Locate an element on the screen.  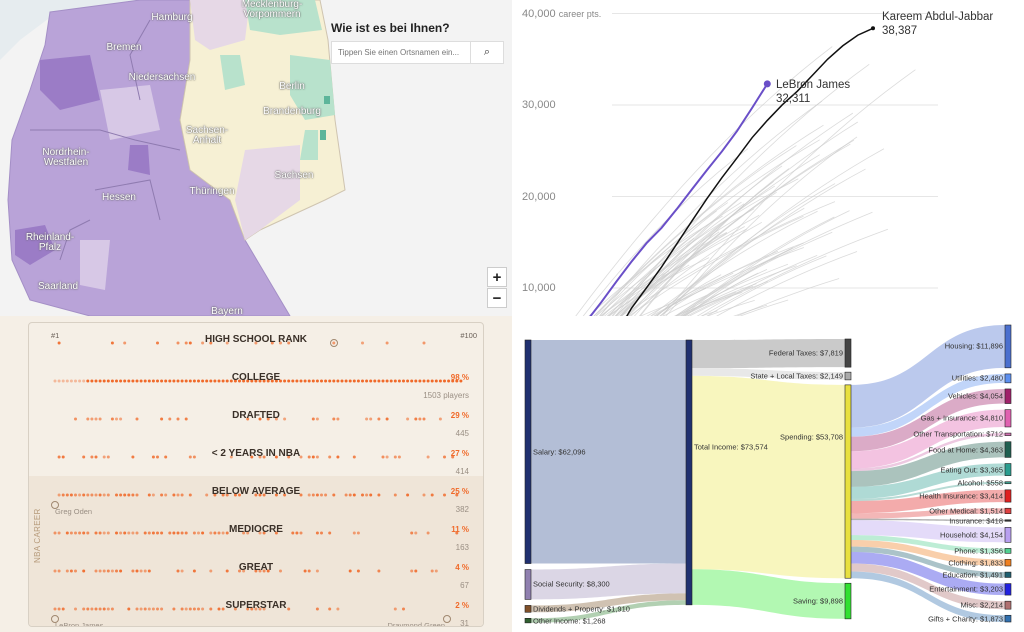
series-line is located at coordinates (737, 171).